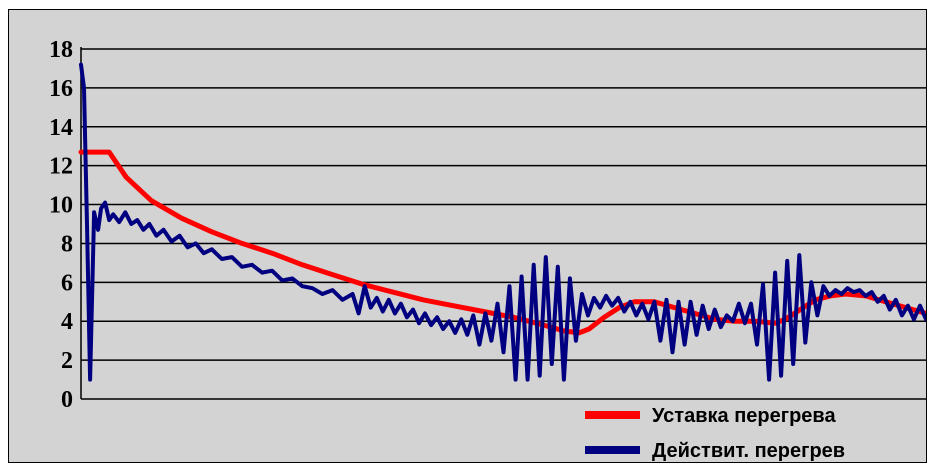 The height and width of the screenshot is (467, 931). What do you see at coordinates (61, 50) in the screenshot?
I see `y-tick-label: 18` at bounding box center [61, 50].